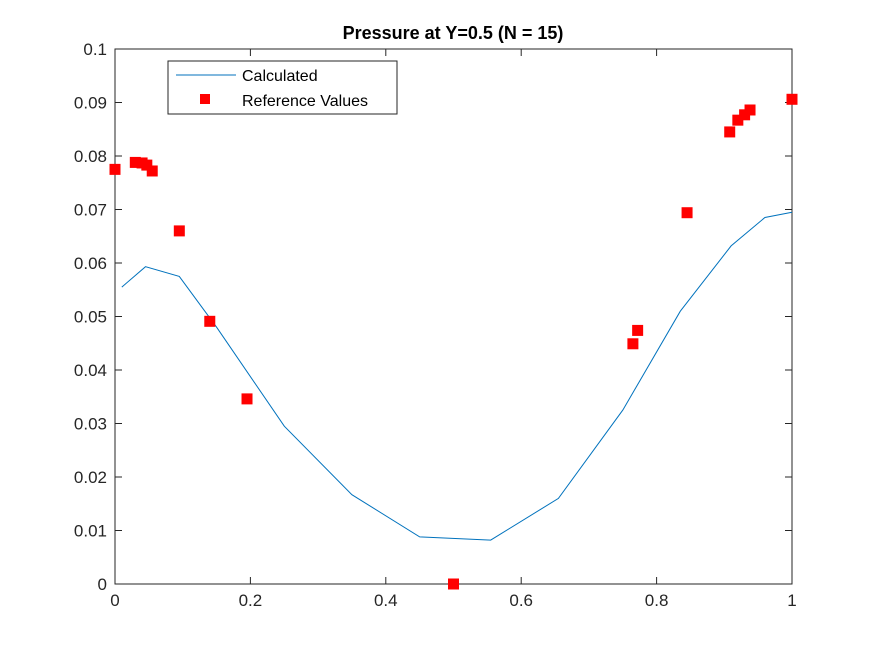  I want to click on x-tick-label: 0.6, so click(521, 600).